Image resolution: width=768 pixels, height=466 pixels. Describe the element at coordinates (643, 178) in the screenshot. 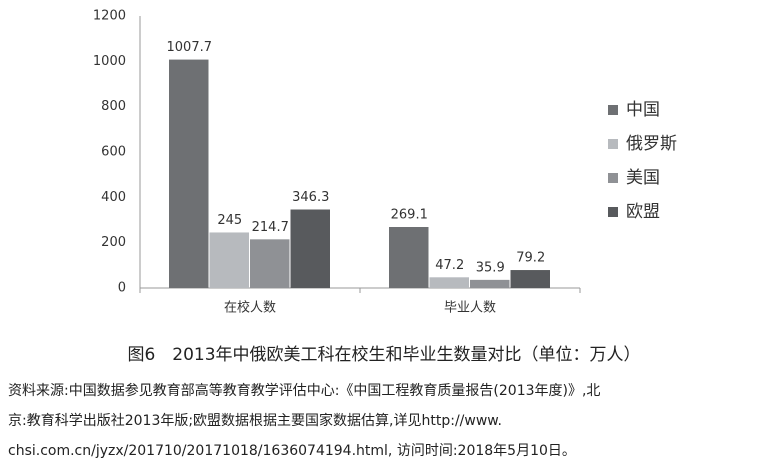

I see `legend-label: 美国` at that location.